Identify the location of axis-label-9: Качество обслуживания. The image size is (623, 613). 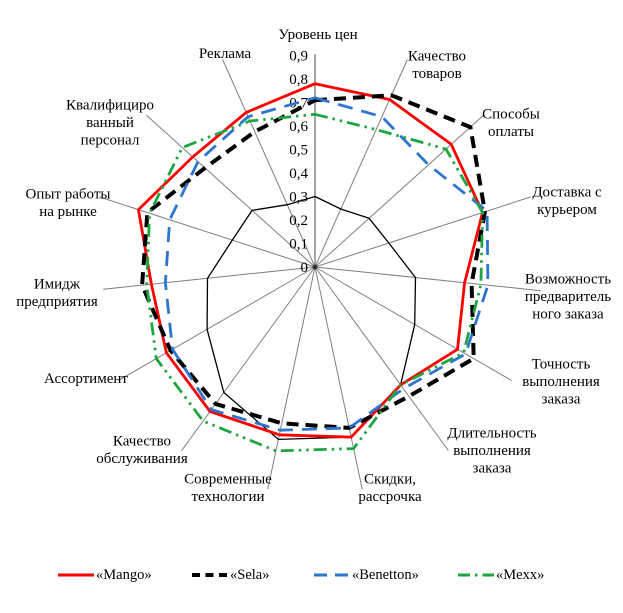
(142, 450).